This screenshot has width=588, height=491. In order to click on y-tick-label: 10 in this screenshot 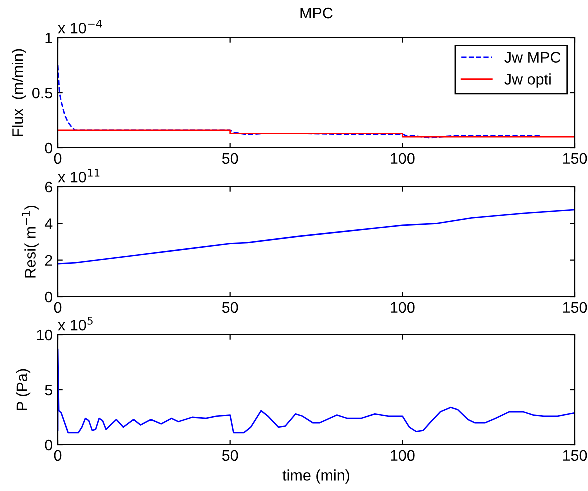, I will do `click(45, 335)`.